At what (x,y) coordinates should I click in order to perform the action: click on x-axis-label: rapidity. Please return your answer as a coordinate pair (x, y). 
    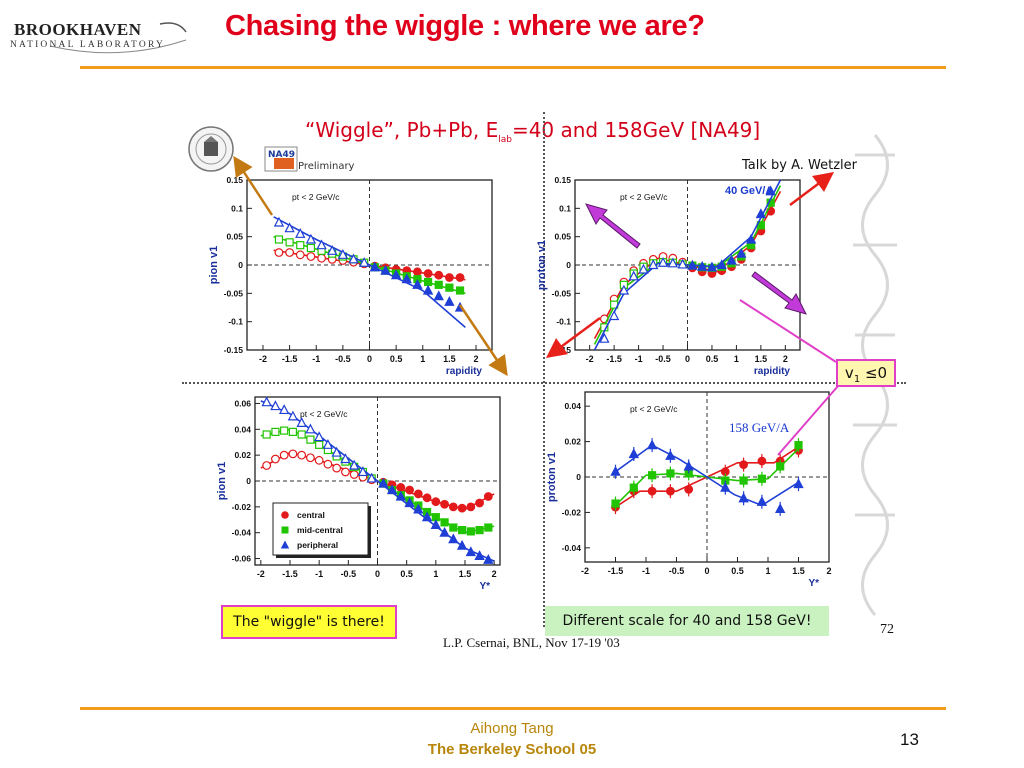
    Looking at the image, I should click on (464, 371).